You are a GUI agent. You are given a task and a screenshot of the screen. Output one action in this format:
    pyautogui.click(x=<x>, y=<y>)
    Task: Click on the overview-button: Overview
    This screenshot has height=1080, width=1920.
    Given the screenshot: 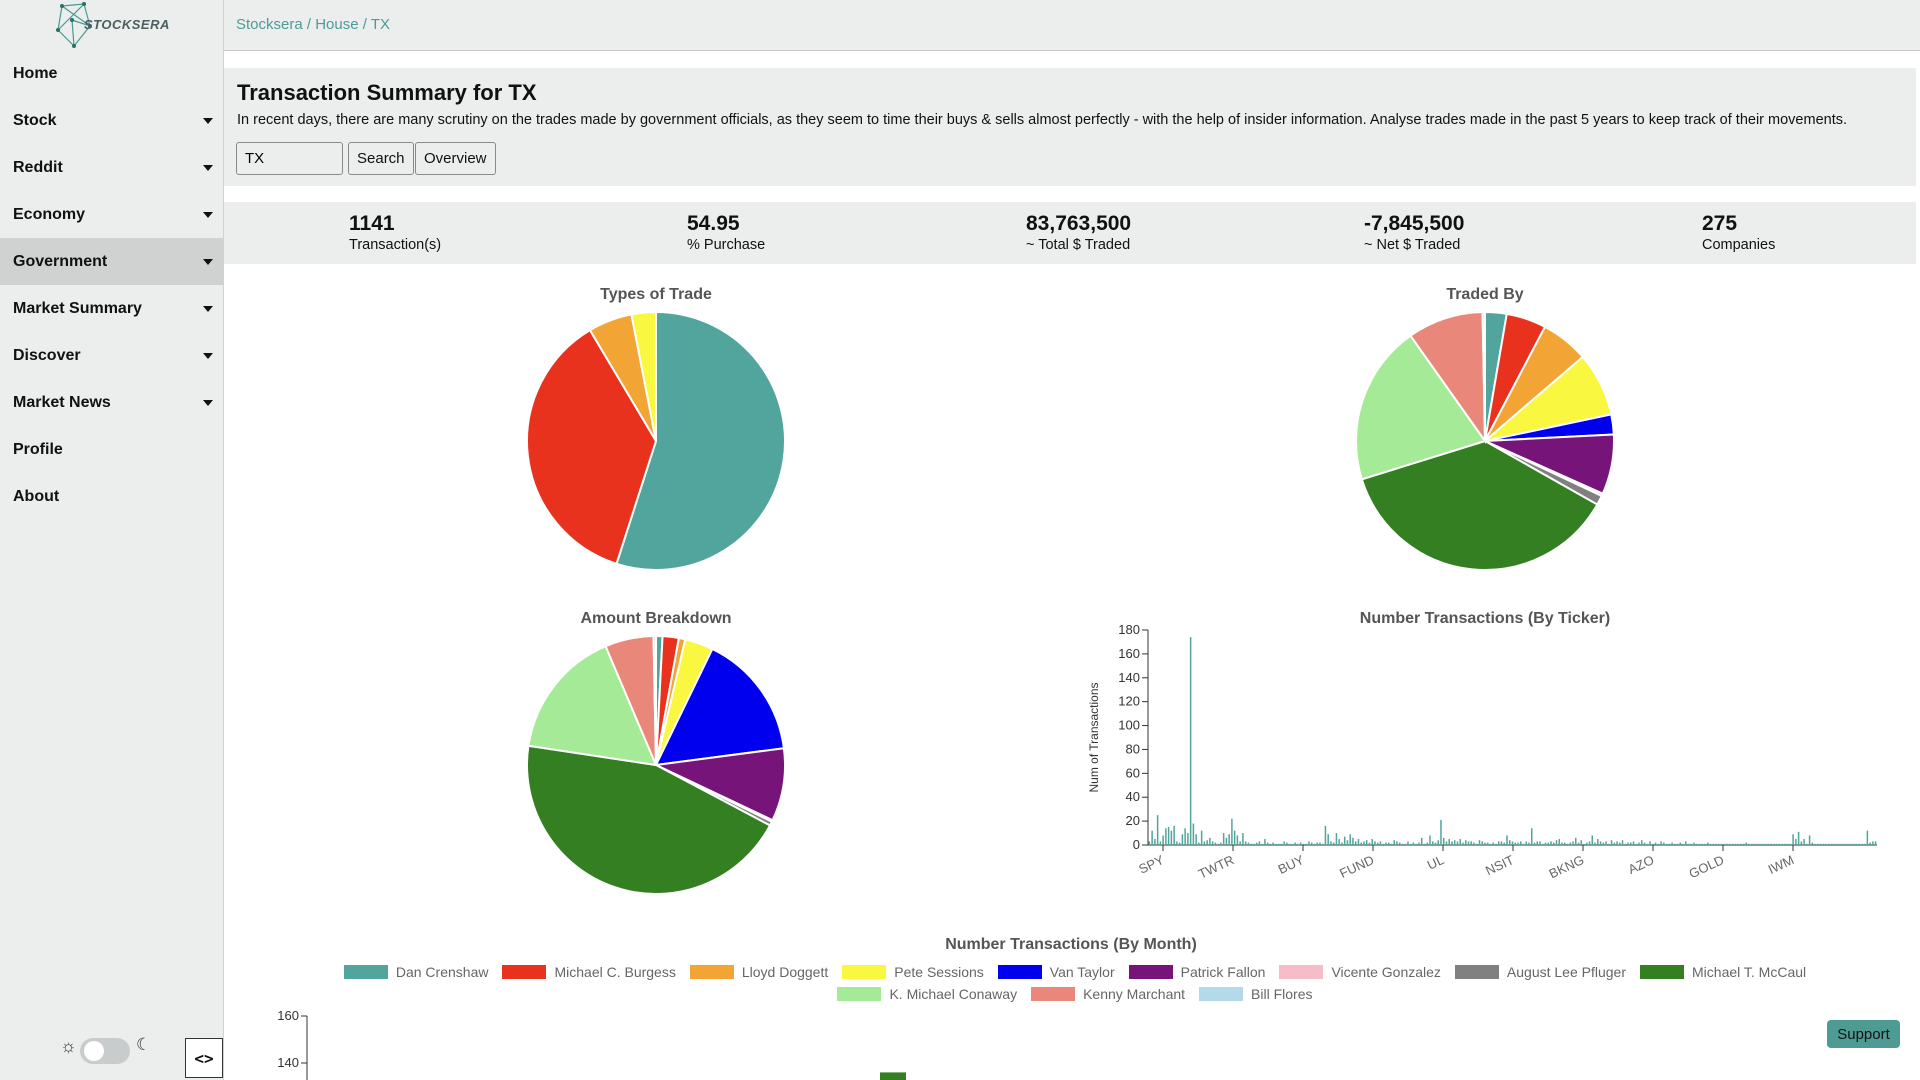 What is the action you would take?
    pyautogui.click(x=455, y=158)
    